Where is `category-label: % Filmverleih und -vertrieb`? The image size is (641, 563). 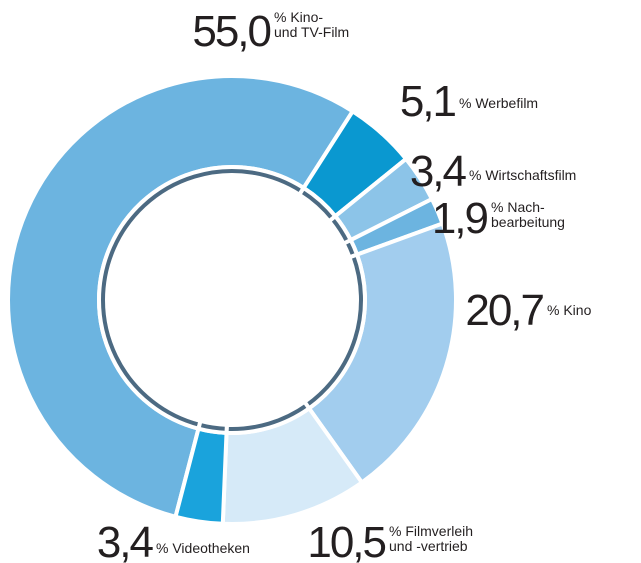
category-label: % Filmverleih und -vertrieb is located at coordinates (431, 538).